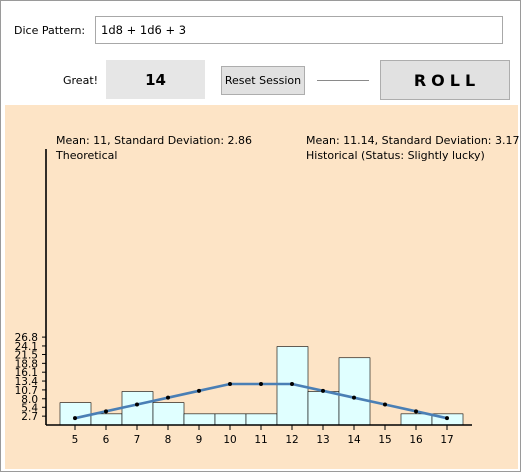  What do you see at coordinates (299, 30) in the screenshot?
I see `dice-pattern-input` at bounding box center [299, 30].